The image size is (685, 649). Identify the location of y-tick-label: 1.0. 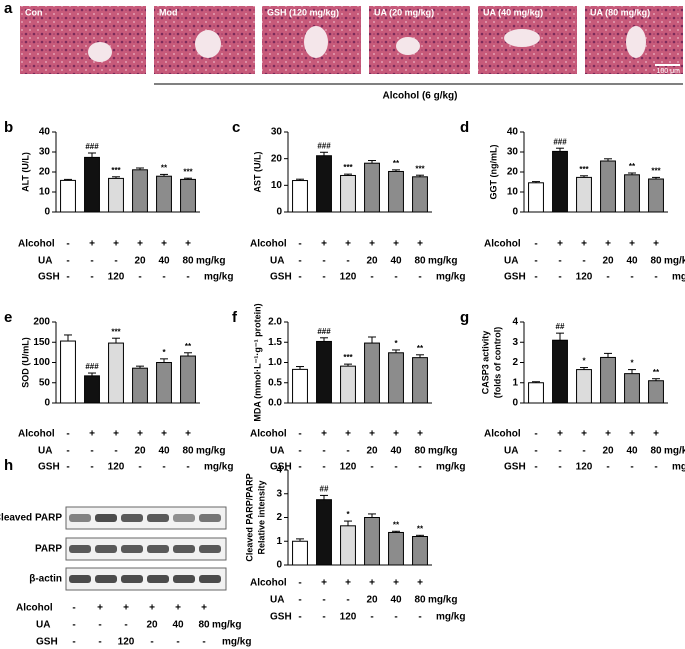
(275, 362).